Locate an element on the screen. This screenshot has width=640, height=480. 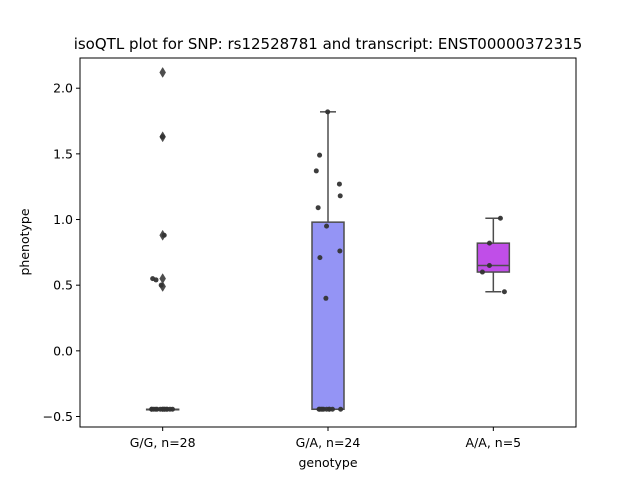
x-tick-label: G/G, n=28 is located at coordinates (163, 442).